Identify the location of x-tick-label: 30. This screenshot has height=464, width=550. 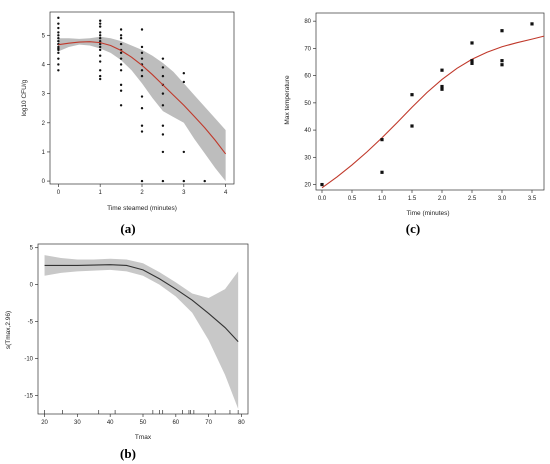
(77, 423).